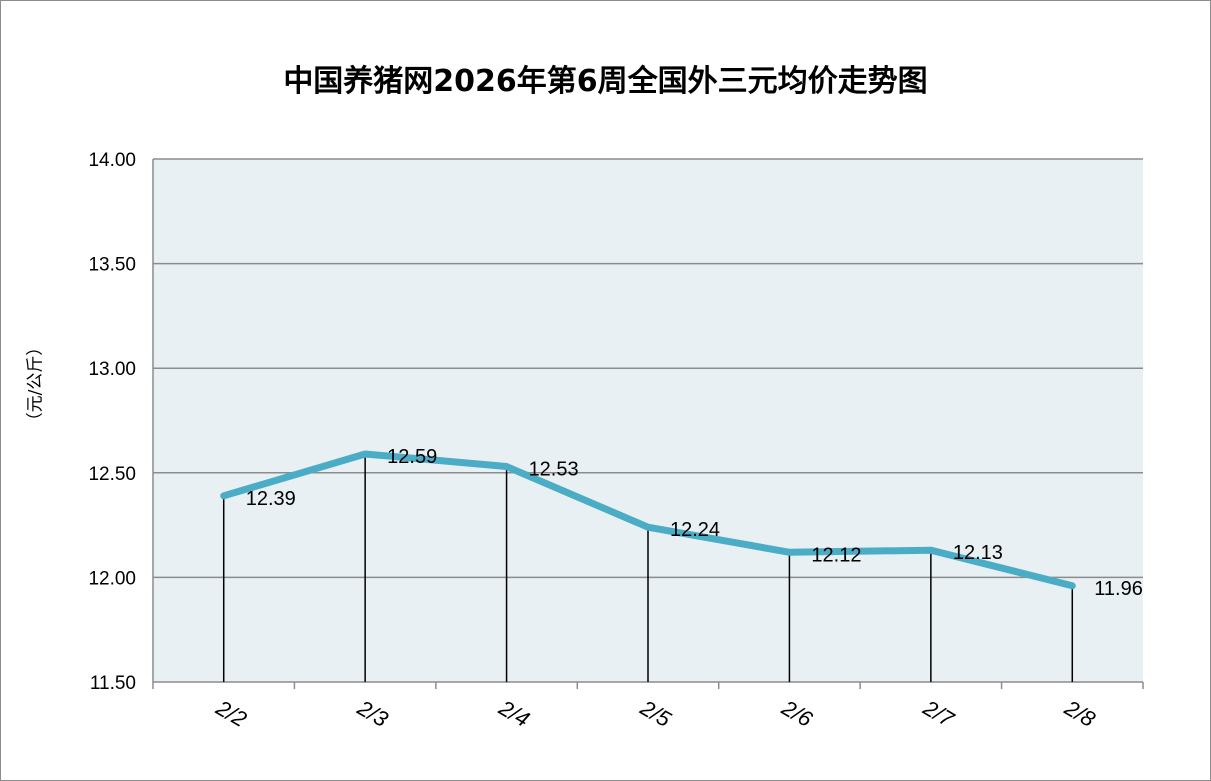 This screenshot has width=1211, height=781. Describe the element at coordinates (271, 499) in the screenshot. I see `data-label: 12.39` at that location.